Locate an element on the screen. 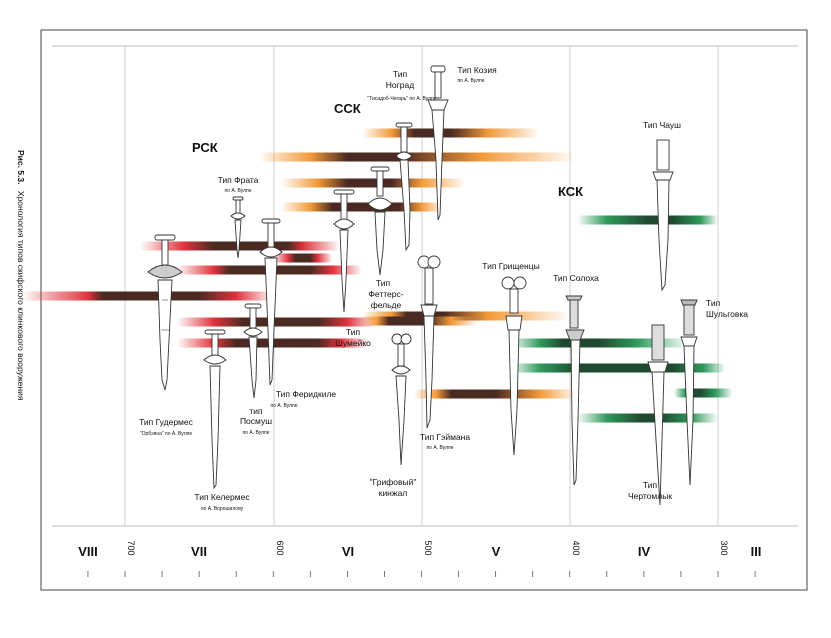 The height and width of the screenshot is (638, 831). type-name: Тип Гудермес is located at coordinates (166, 422).